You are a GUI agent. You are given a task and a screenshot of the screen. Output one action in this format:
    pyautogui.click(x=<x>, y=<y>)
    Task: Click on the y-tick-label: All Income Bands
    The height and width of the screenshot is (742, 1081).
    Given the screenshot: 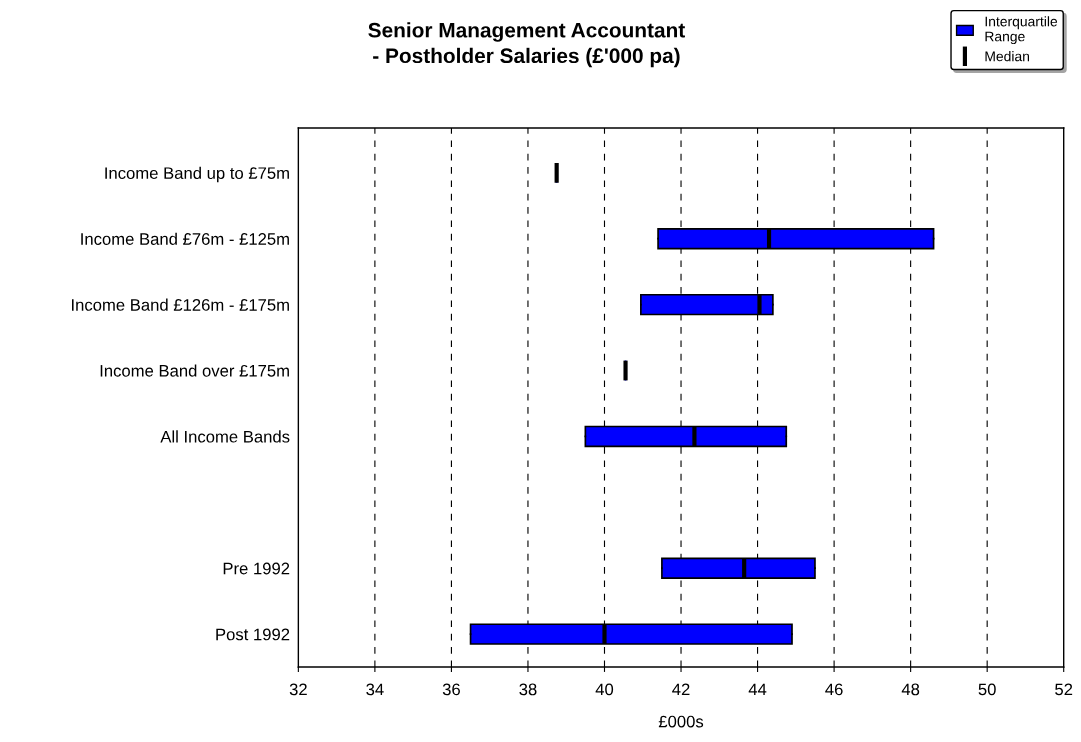 What is the action you would take?
    pyautogui.click(x=225, y=436)
    